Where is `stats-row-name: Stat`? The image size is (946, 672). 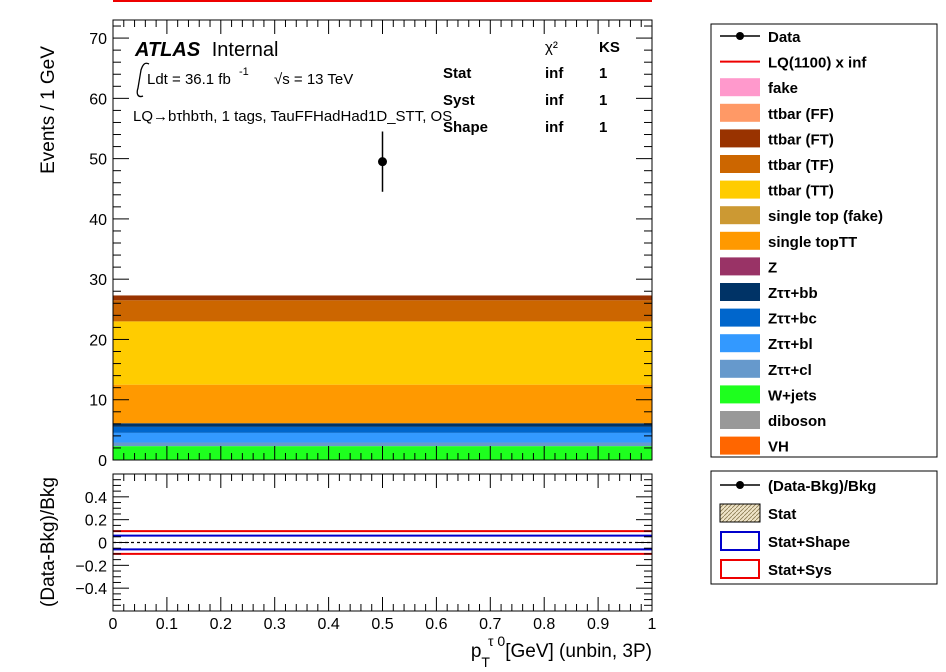 stats-row-name: Stat is located at coordinates (457, 73).